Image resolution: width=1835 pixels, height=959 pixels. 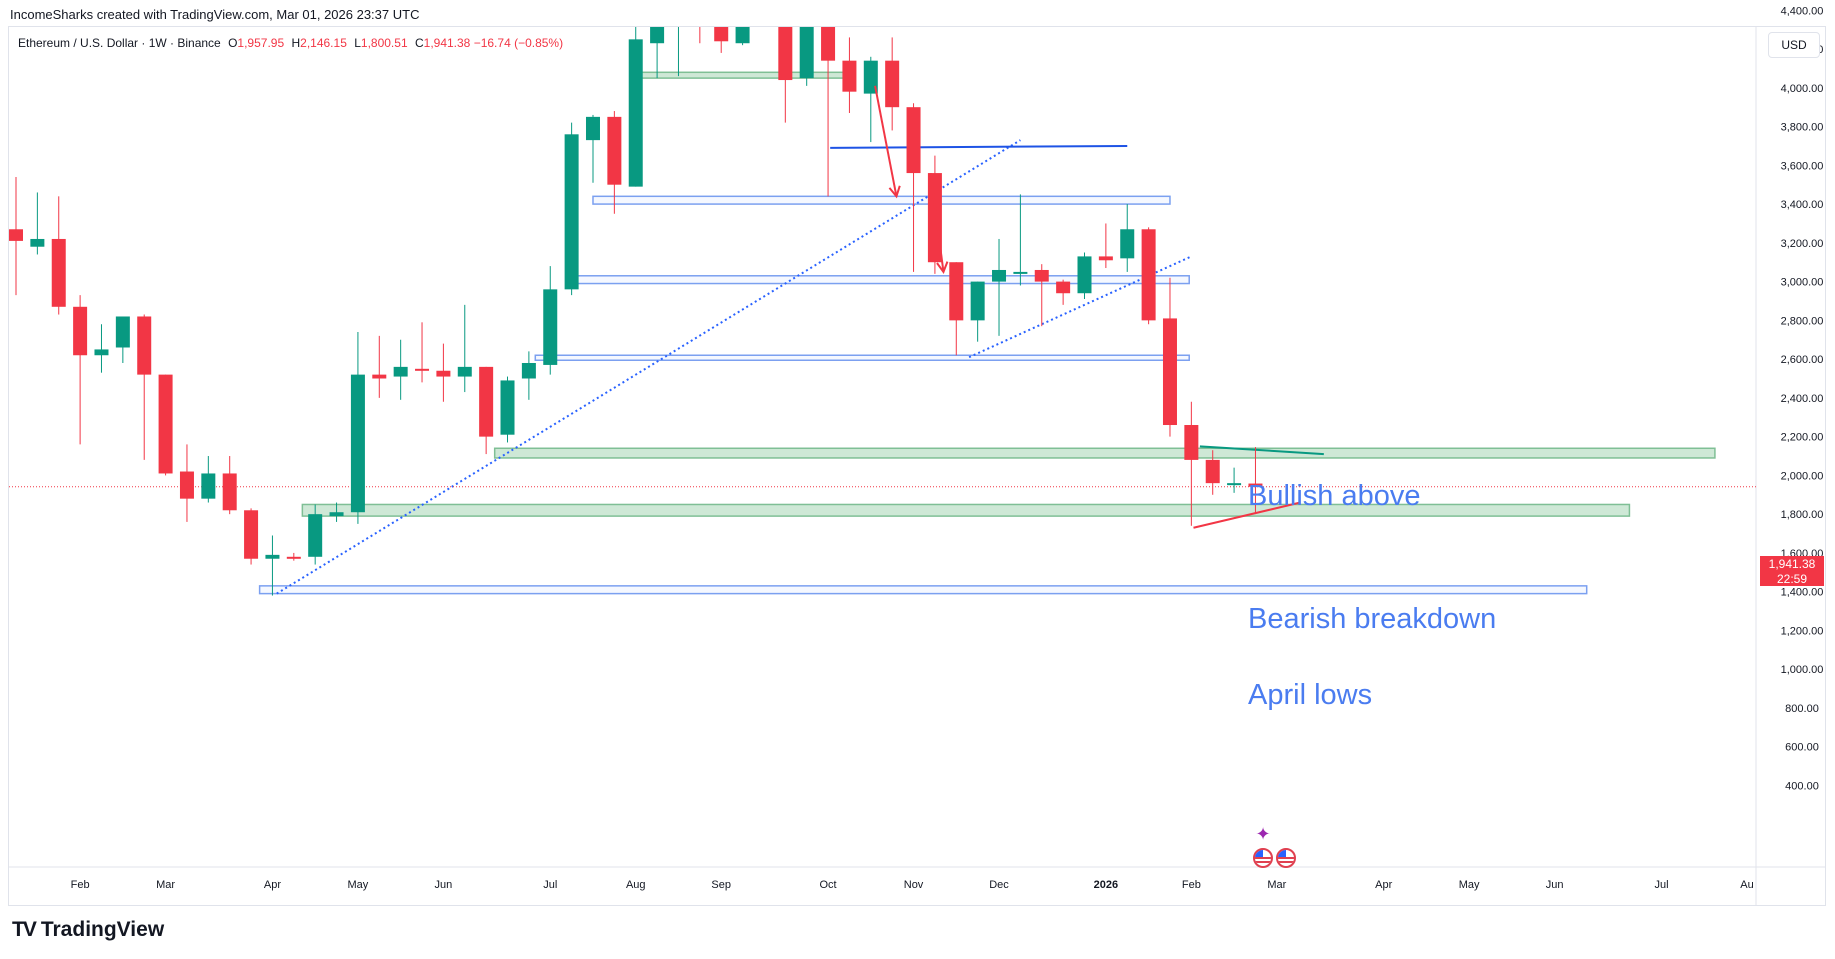 I want to click on legend-high: 2,146.15, so click(x=323, y=43).